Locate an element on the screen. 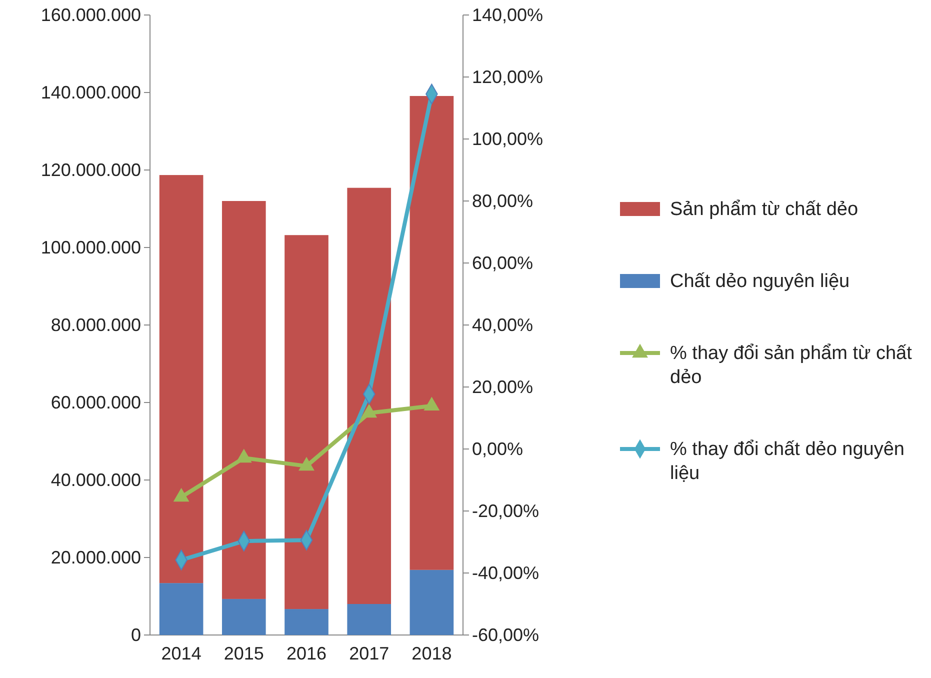 Image resolution: width=931 pixels, height=678 pixels. y2-tick-label: 60,00% is located at coordinates (503, 262).